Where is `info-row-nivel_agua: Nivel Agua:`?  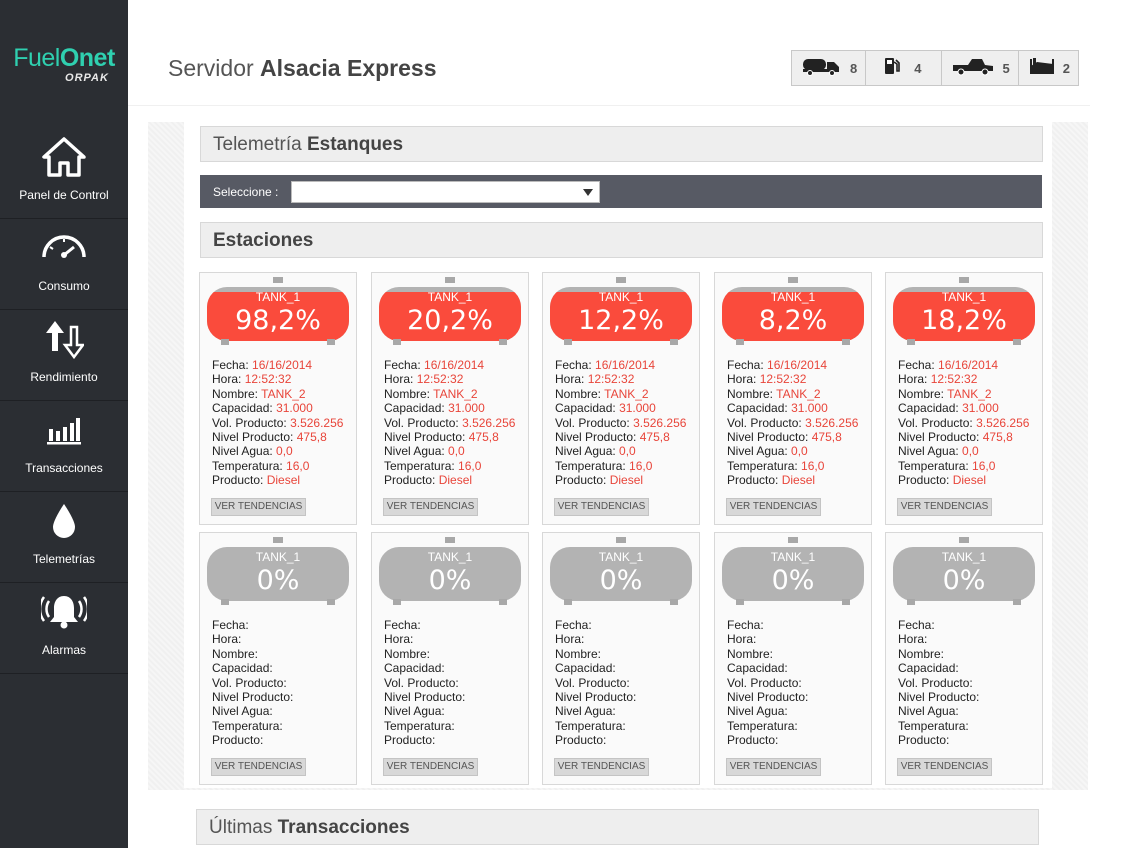 info-row-nivel_agua: Nivel Agua: is located at coordinates (938, 711).